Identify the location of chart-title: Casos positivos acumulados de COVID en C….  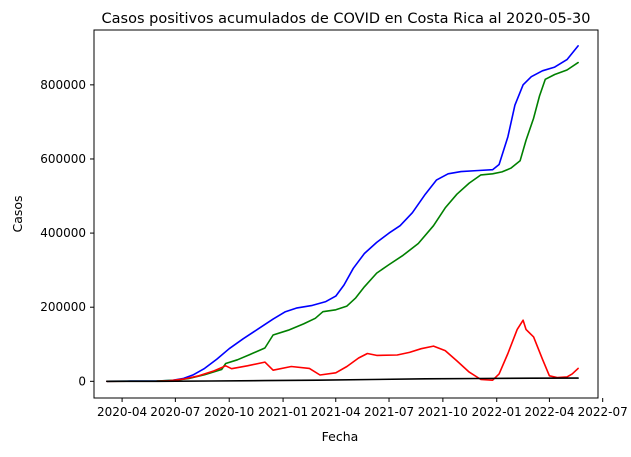
(346, 19).